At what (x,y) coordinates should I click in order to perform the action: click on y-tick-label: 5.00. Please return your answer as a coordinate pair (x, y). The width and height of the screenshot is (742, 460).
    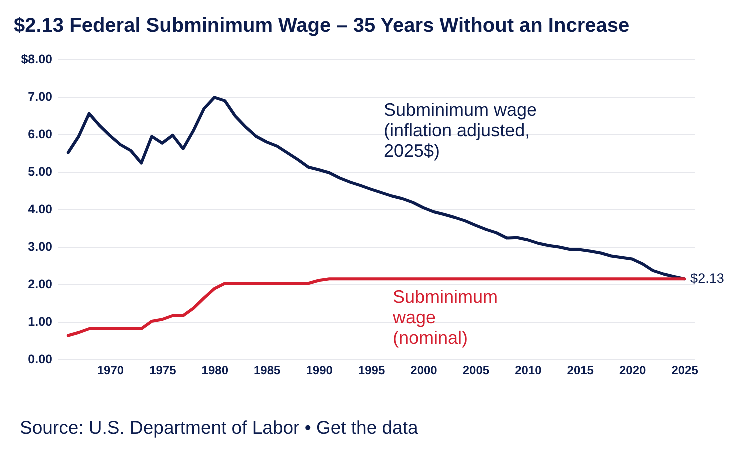
    Looking at the image, I should click on (40, 172).